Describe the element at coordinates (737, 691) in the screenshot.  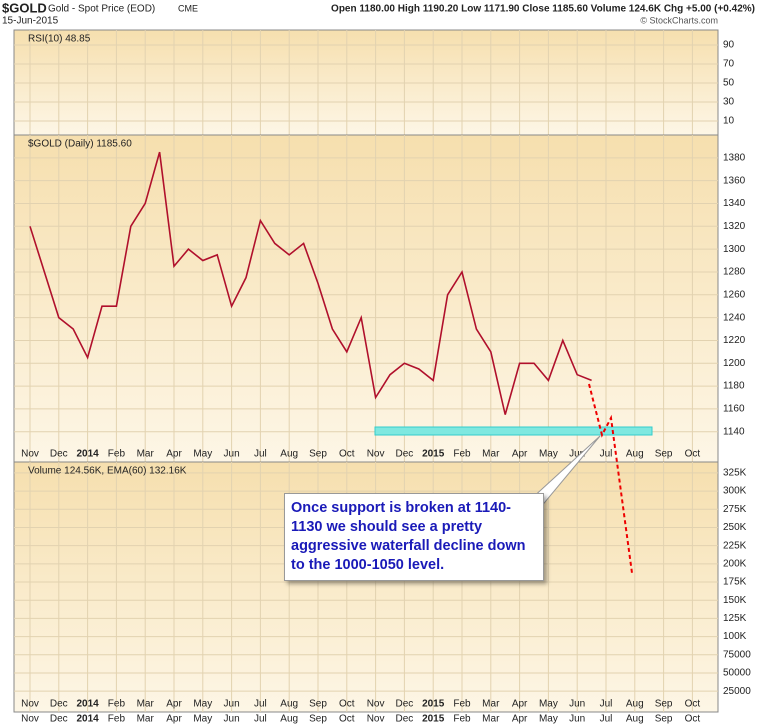
I see `y-tick-label: 25000` at that location.